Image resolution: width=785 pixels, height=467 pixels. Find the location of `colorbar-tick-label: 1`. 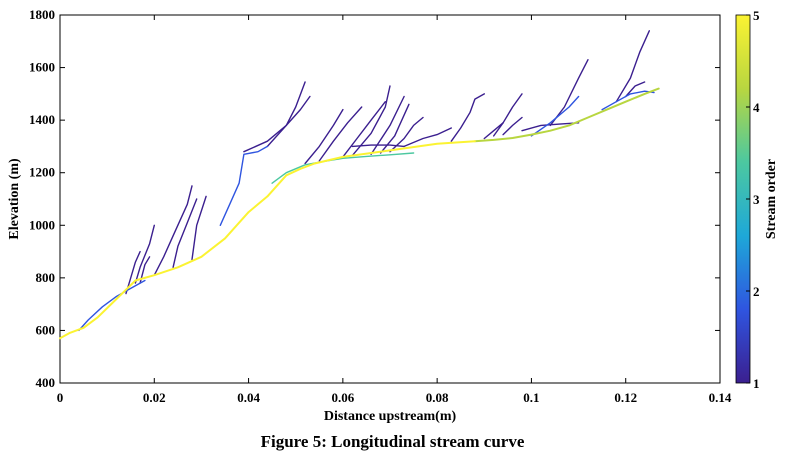

colorbar-tick-label: 1 is located at coordinates (756, 383).